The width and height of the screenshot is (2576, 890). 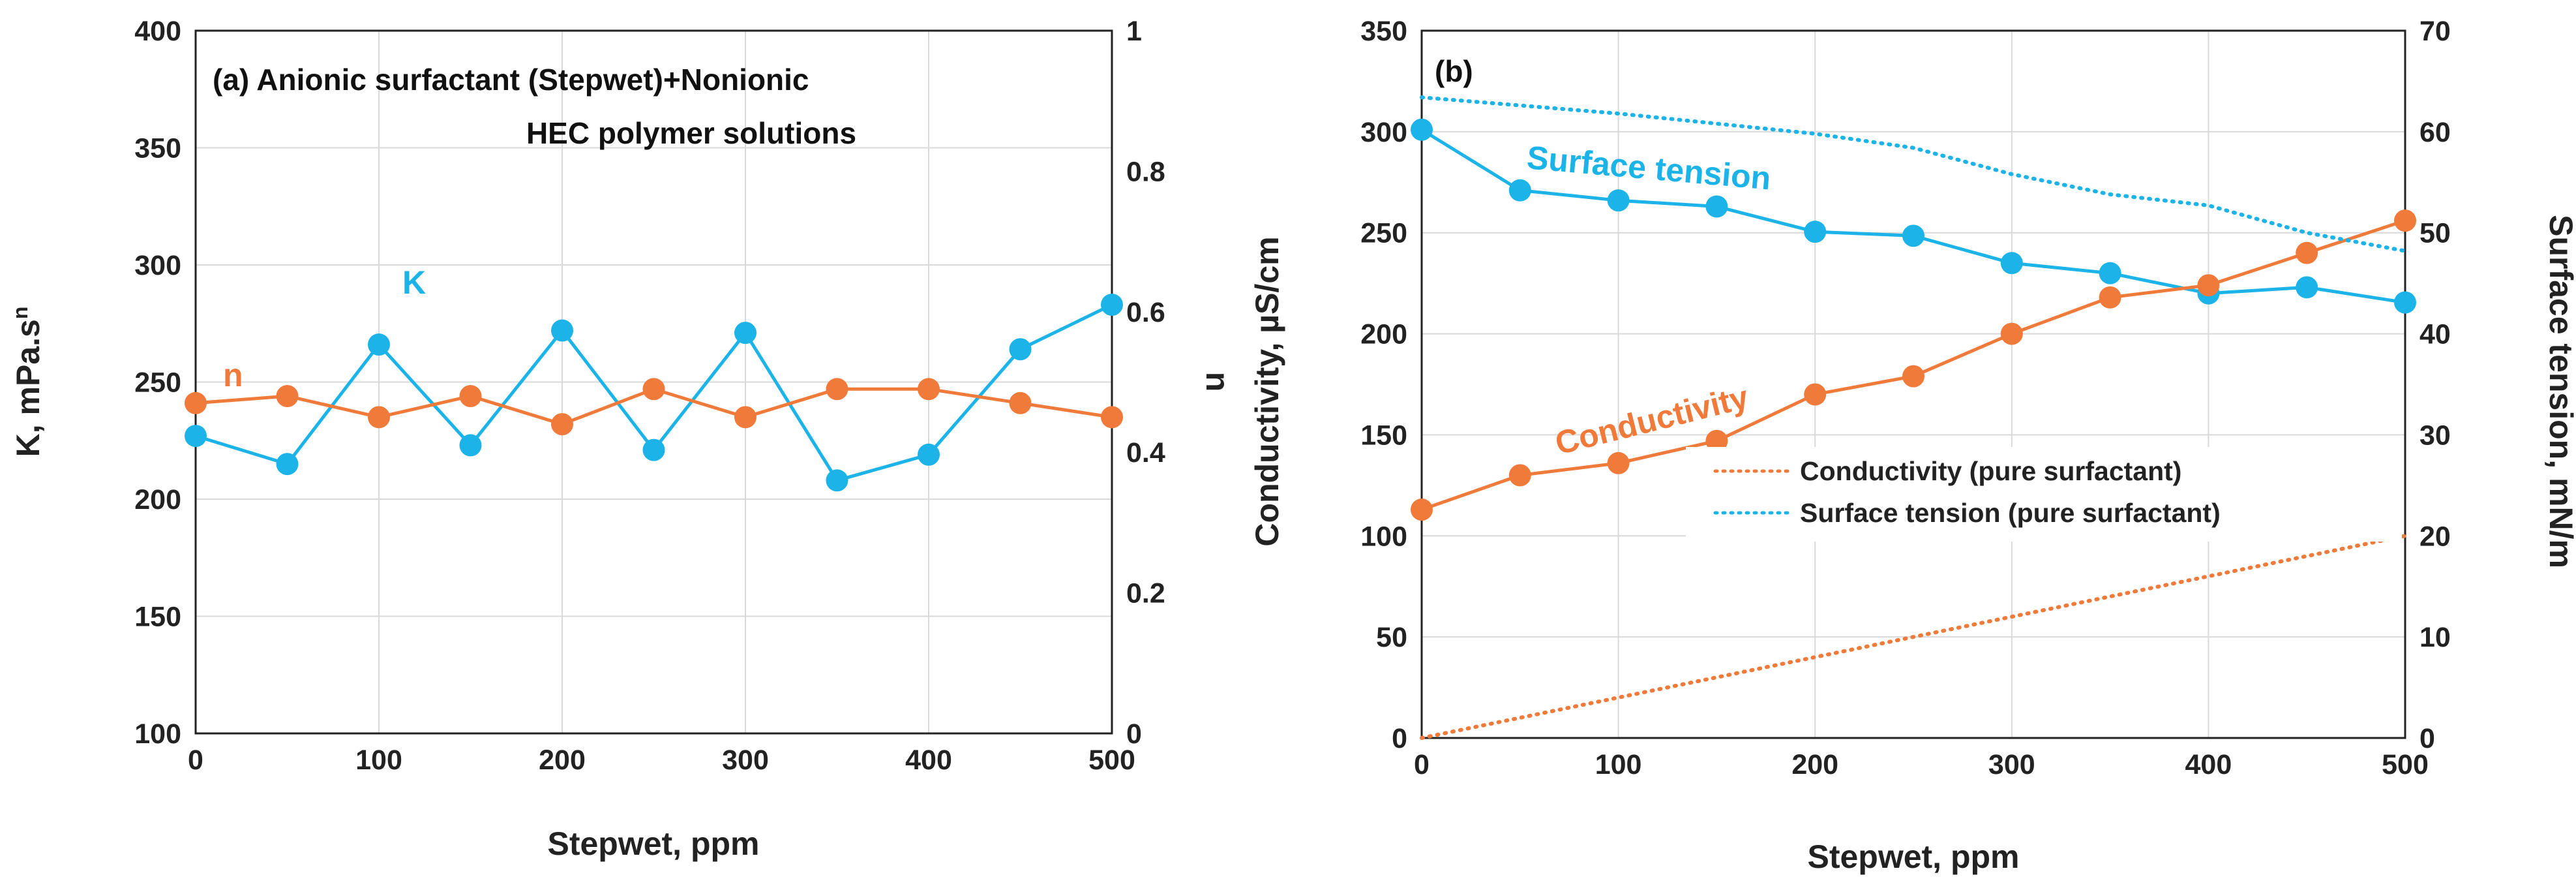 I want to click on panel-a-y-tick-label: 350, so click(x=157, y=148).